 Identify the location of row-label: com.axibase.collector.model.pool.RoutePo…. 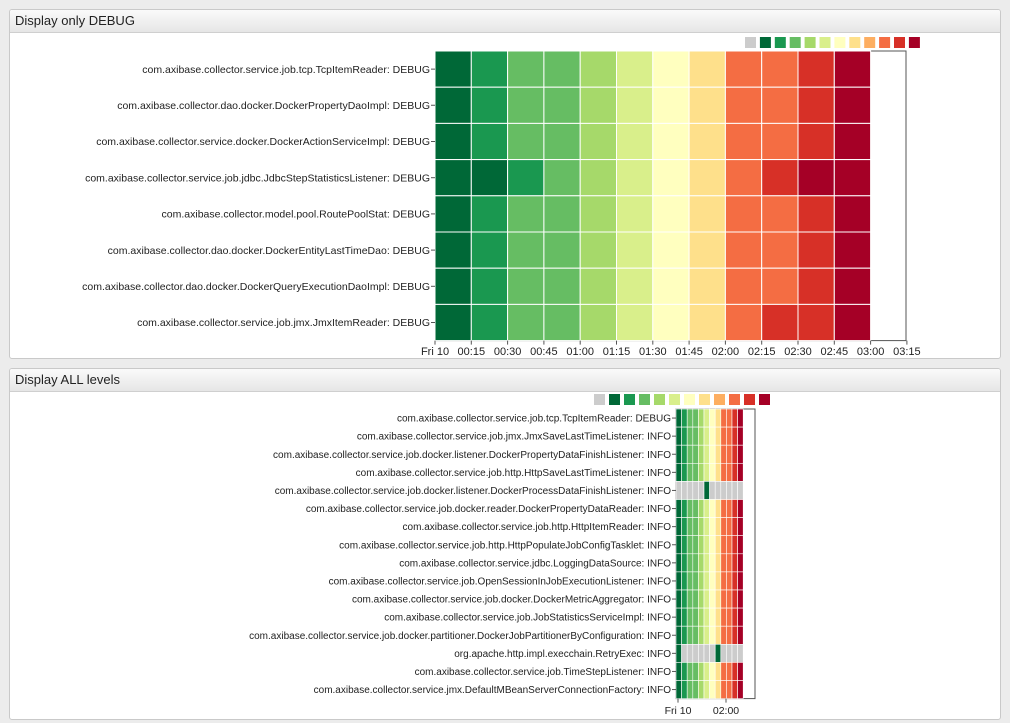
(296, 215).